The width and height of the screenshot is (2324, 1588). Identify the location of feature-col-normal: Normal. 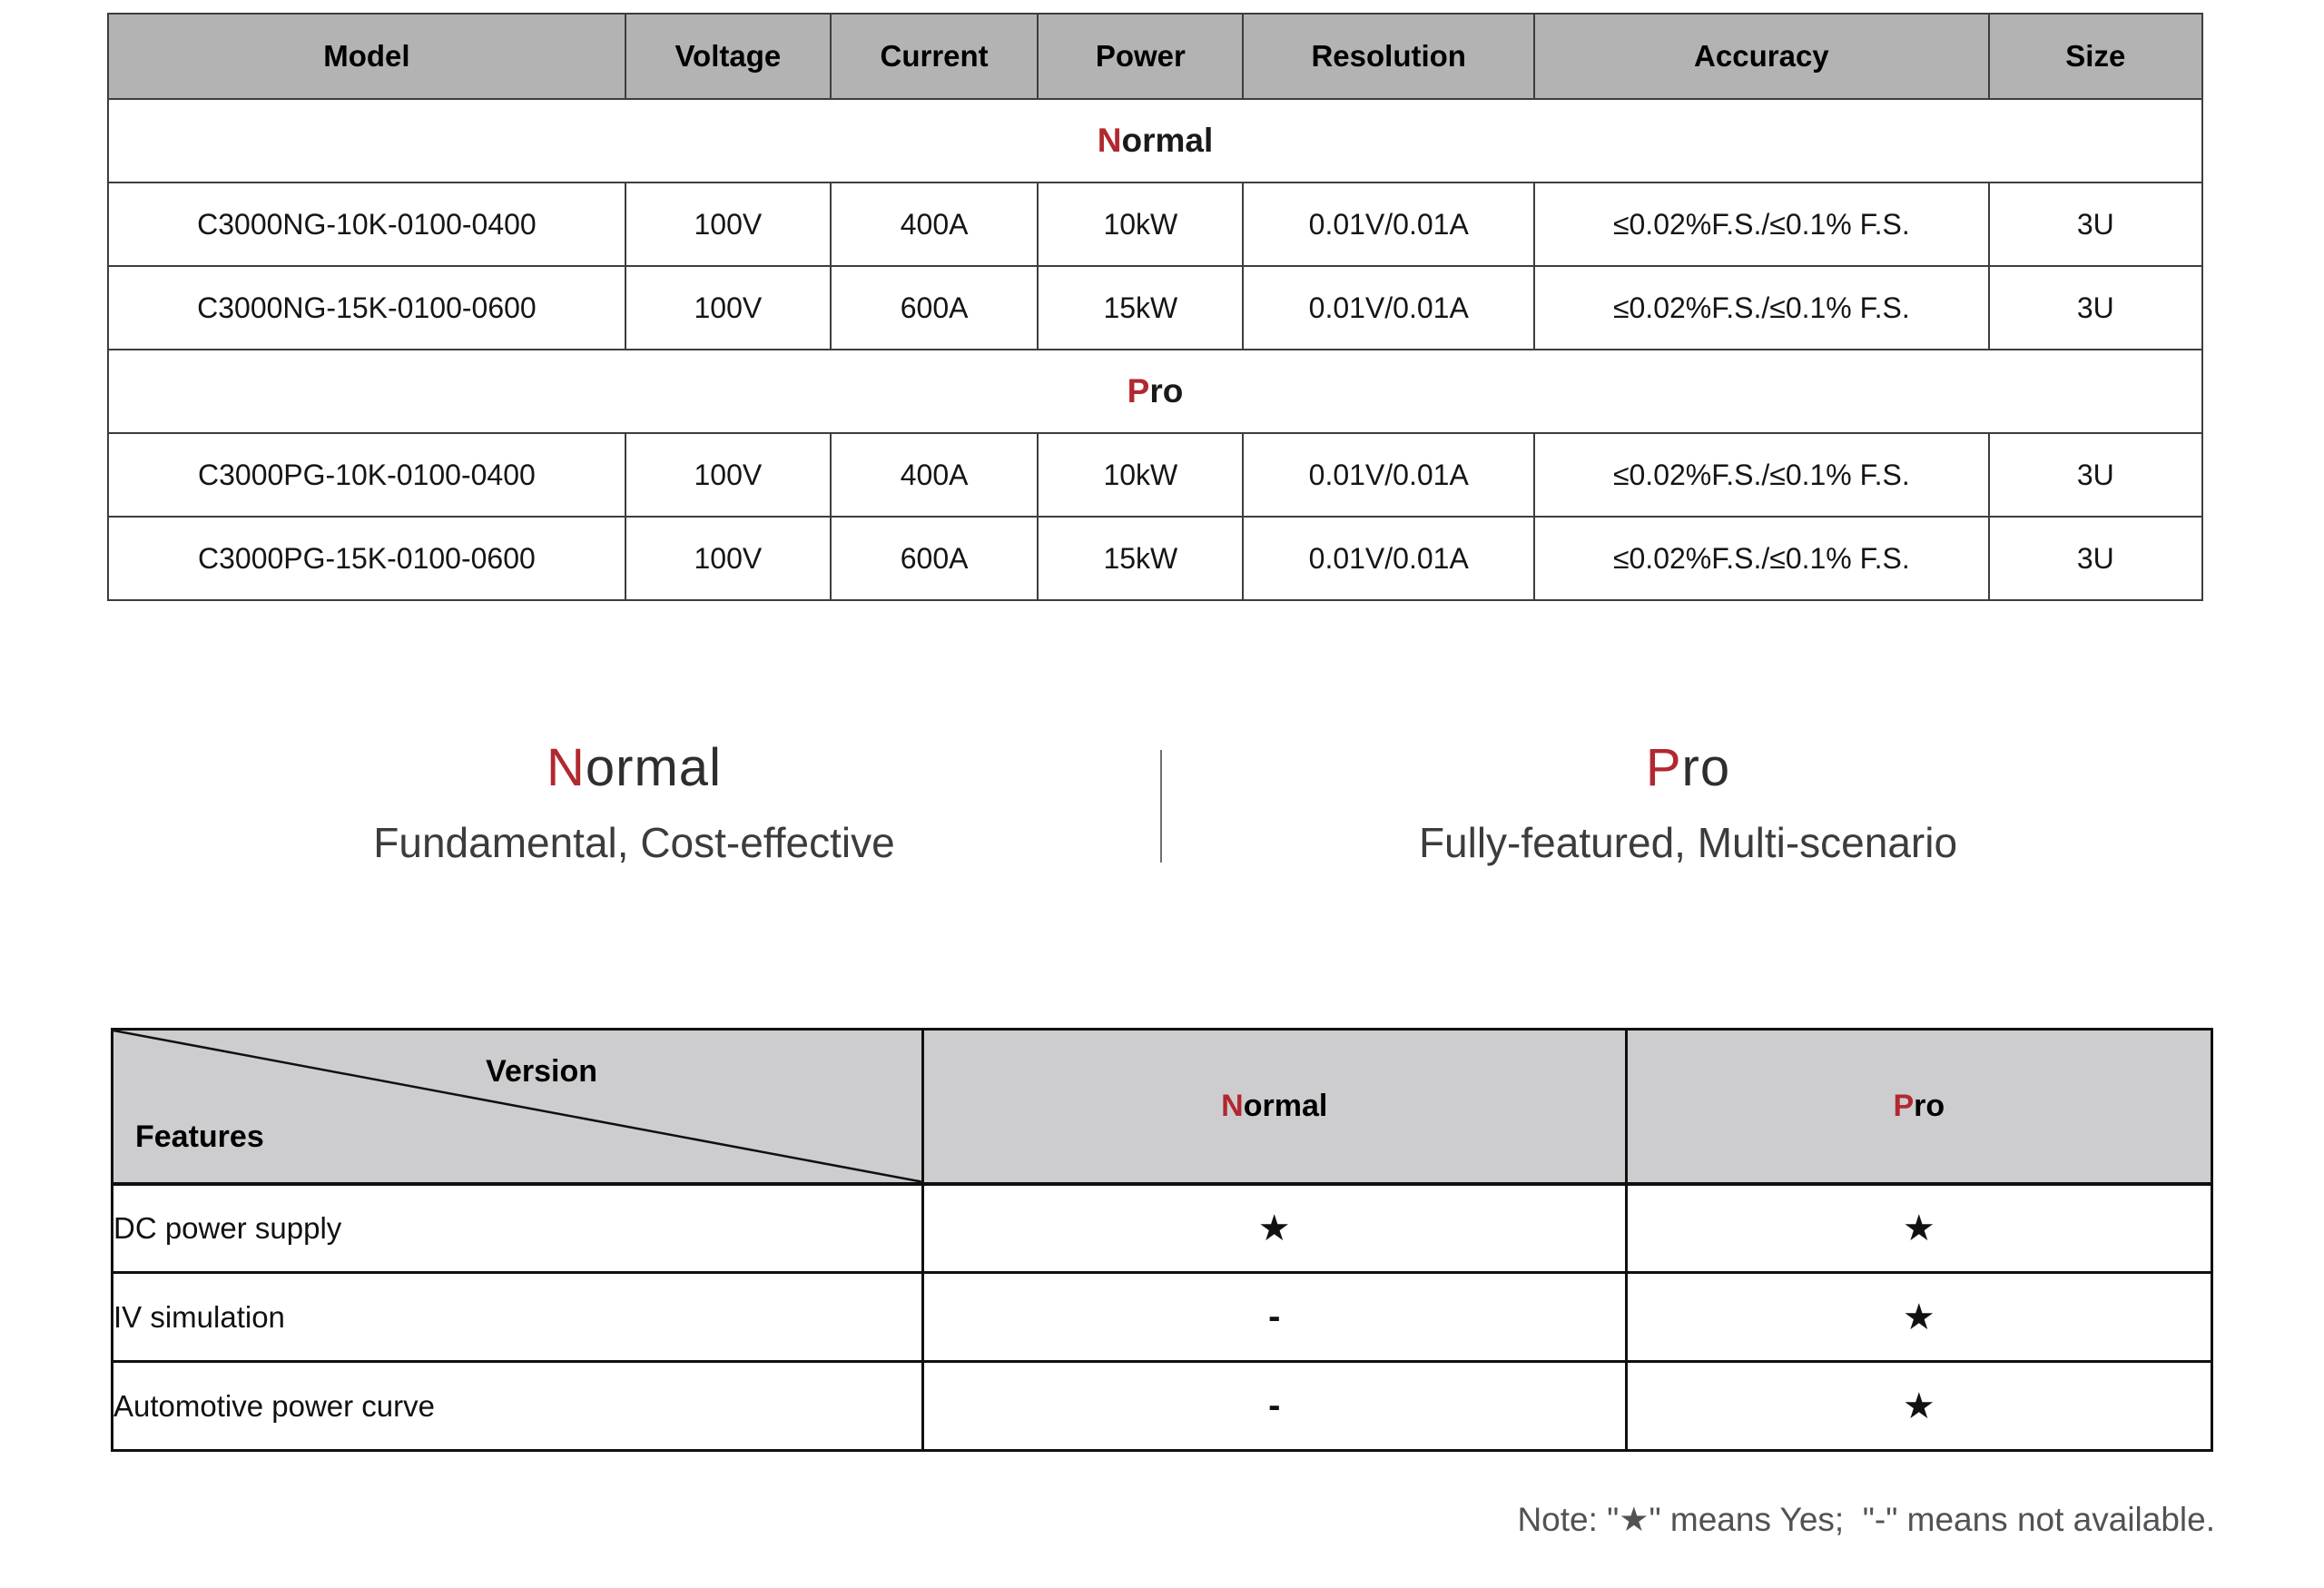
(1274, 1107).